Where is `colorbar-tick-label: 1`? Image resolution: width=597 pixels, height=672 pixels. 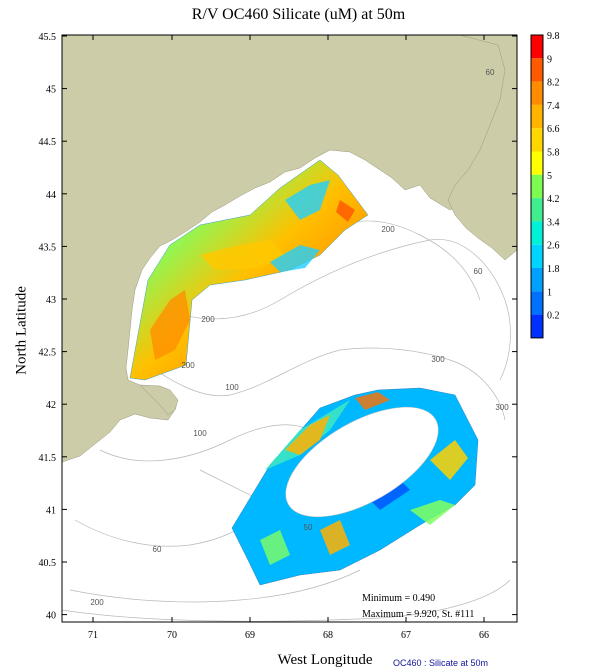
colorbar-tick-label: 1 is located at coordinates (549, 292).